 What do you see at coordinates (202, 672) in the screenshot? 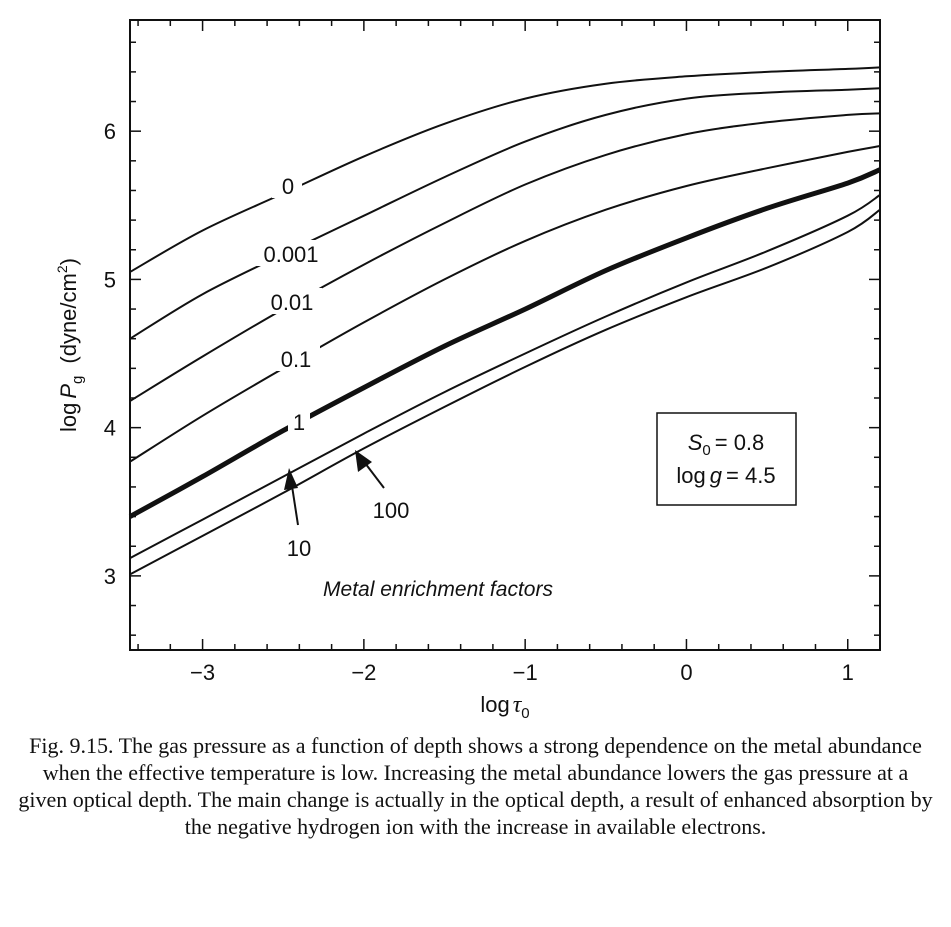
I see `x-tick-label: −3` at bounding box center [202, 672].